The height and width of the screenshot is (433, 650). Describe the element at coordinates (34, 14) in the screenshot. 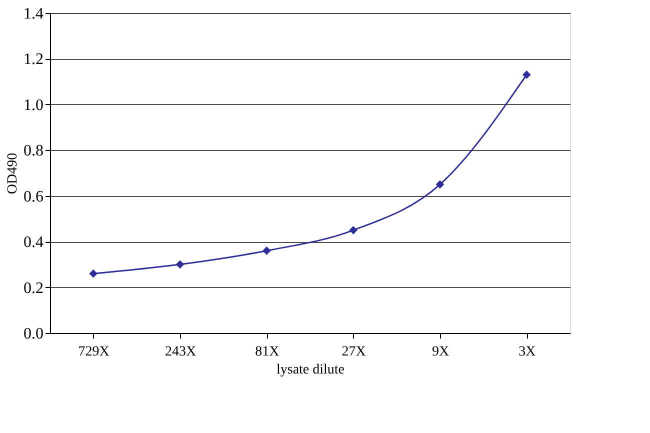

I see `y-tick-label: 1.4` at that location.